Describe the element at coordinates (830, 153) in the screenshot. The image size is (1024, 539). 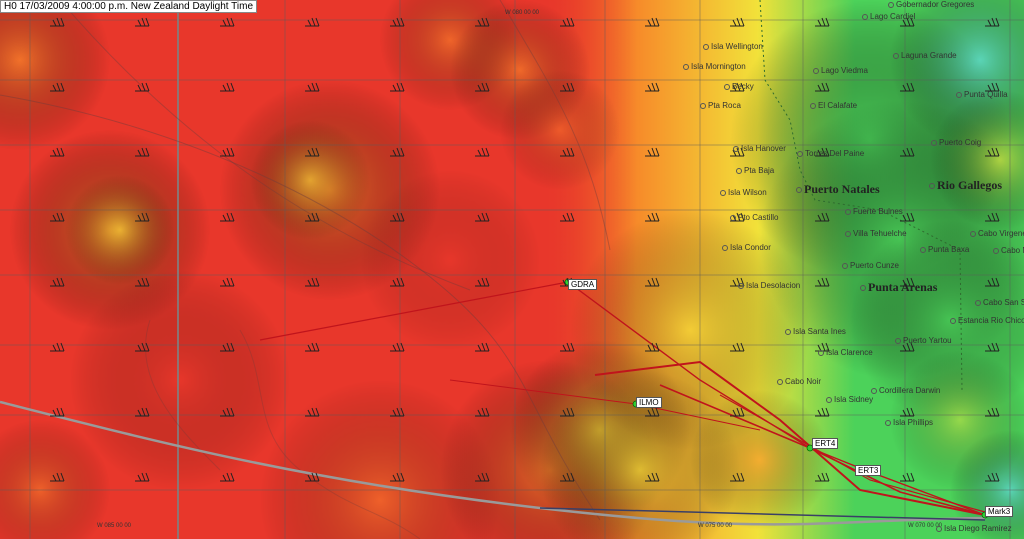
I see `place-torres-del-paine: Torres Del Paine` at that location.